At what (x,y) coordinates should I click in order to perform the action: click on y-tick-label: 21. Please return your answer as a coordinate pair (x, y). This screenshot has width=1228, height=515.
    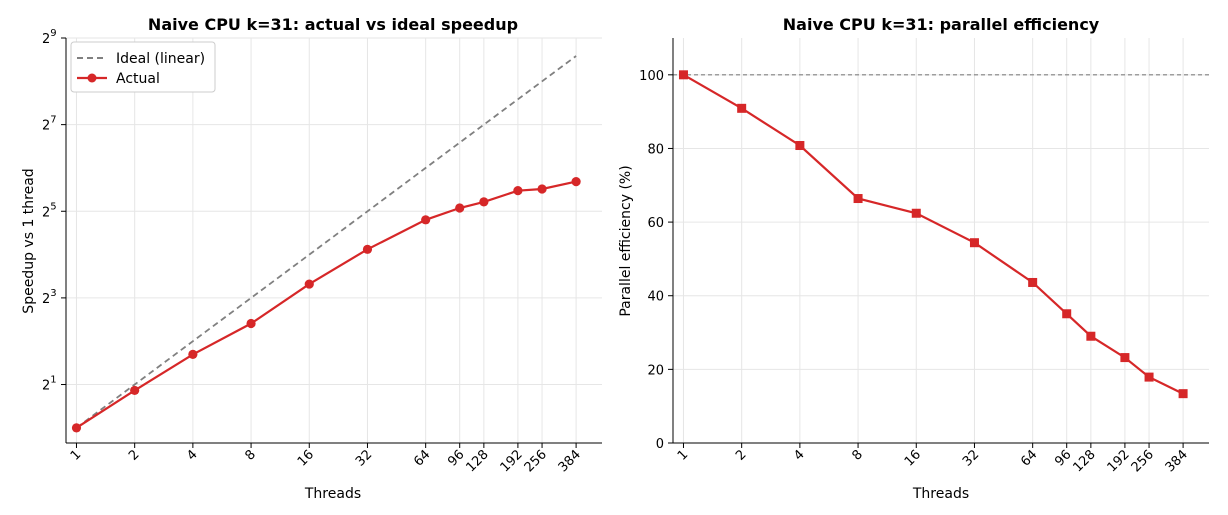
    Looking at the image, I should click on (49, 384).